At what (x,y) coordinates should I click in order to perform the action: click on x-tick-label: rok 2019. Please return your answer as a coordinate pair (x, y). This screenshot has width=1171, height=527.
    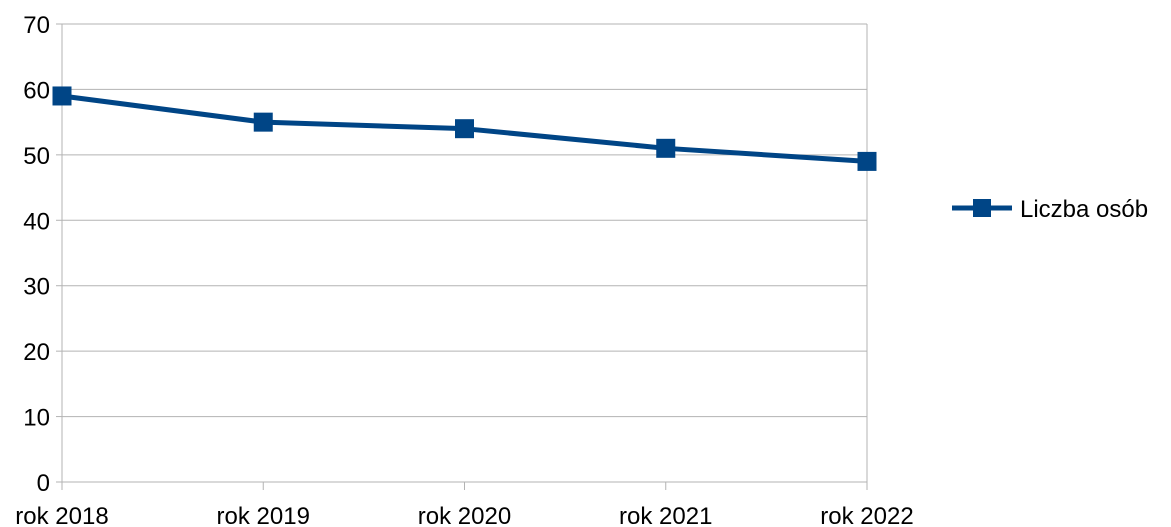
    Looking at the image, I should click on (263, 515).